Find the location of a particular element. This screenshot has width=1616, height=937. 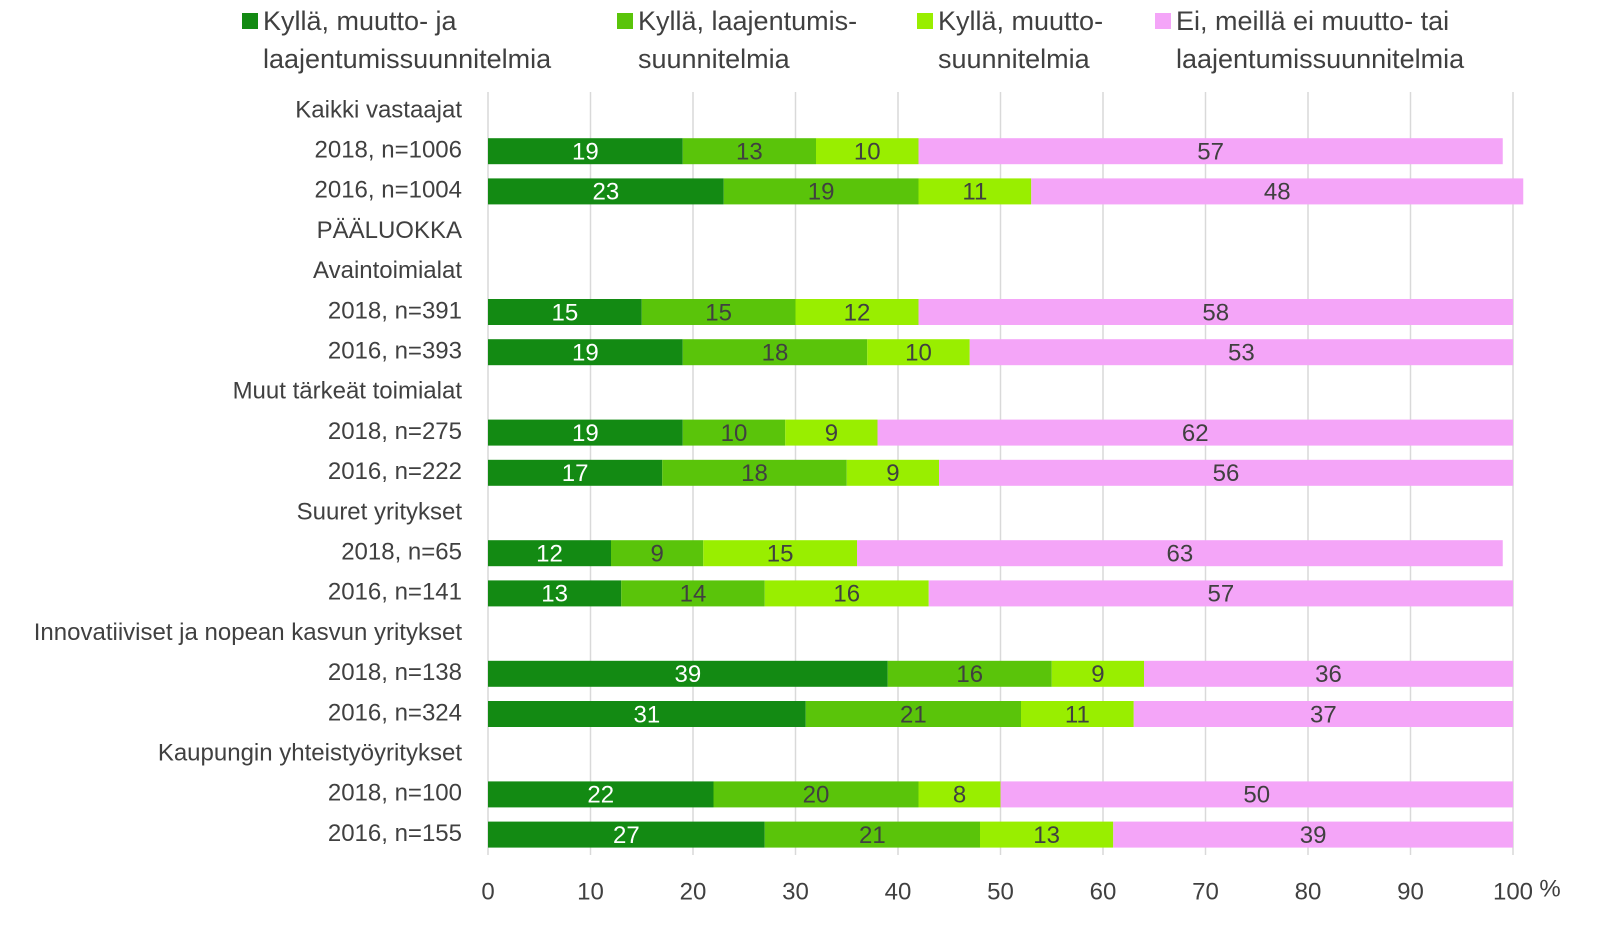

x-tick-label: 10 is located at coordinates (590, 891).